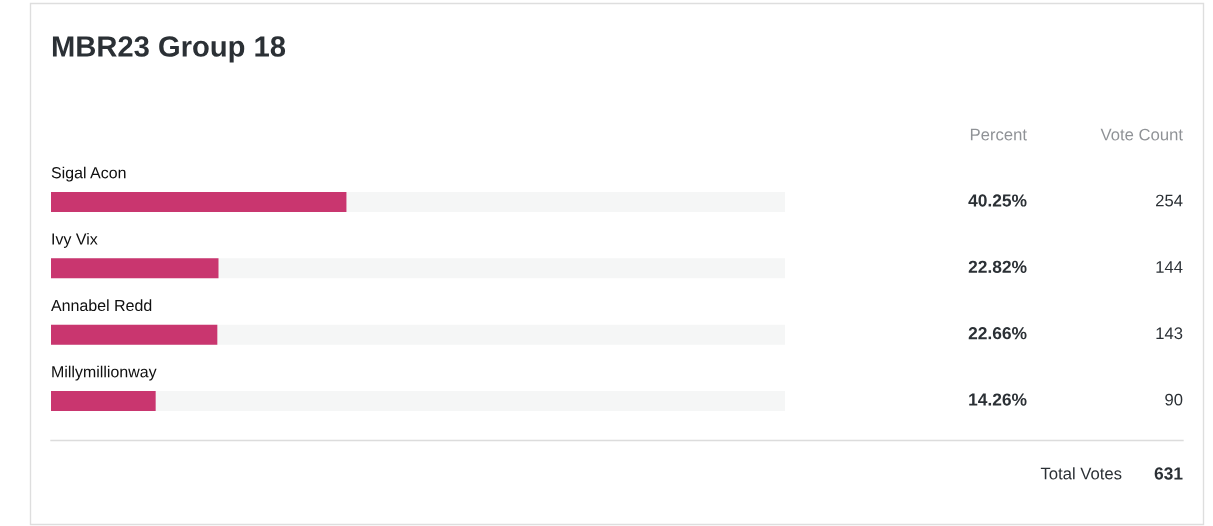 The width and height of the screenshot is (1213, 526). I want to click on y-tick-label: Annabel Redd, so click(101, 305).